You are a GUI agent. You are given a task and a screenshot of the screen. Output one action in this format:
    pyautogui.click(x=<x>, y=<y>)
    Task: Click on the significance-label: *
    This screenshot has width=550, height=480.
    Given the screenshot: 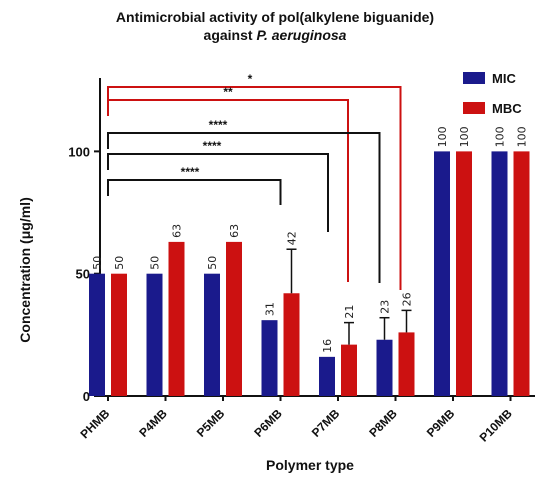 What is the action you would take?
    pyautogui.click(x=250, y=79)
    